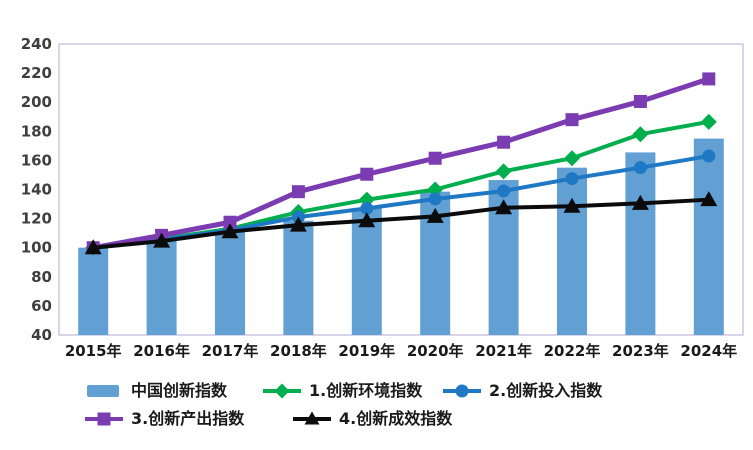  I want to click on legend-circle-swatch-icon, so click(462, 391).